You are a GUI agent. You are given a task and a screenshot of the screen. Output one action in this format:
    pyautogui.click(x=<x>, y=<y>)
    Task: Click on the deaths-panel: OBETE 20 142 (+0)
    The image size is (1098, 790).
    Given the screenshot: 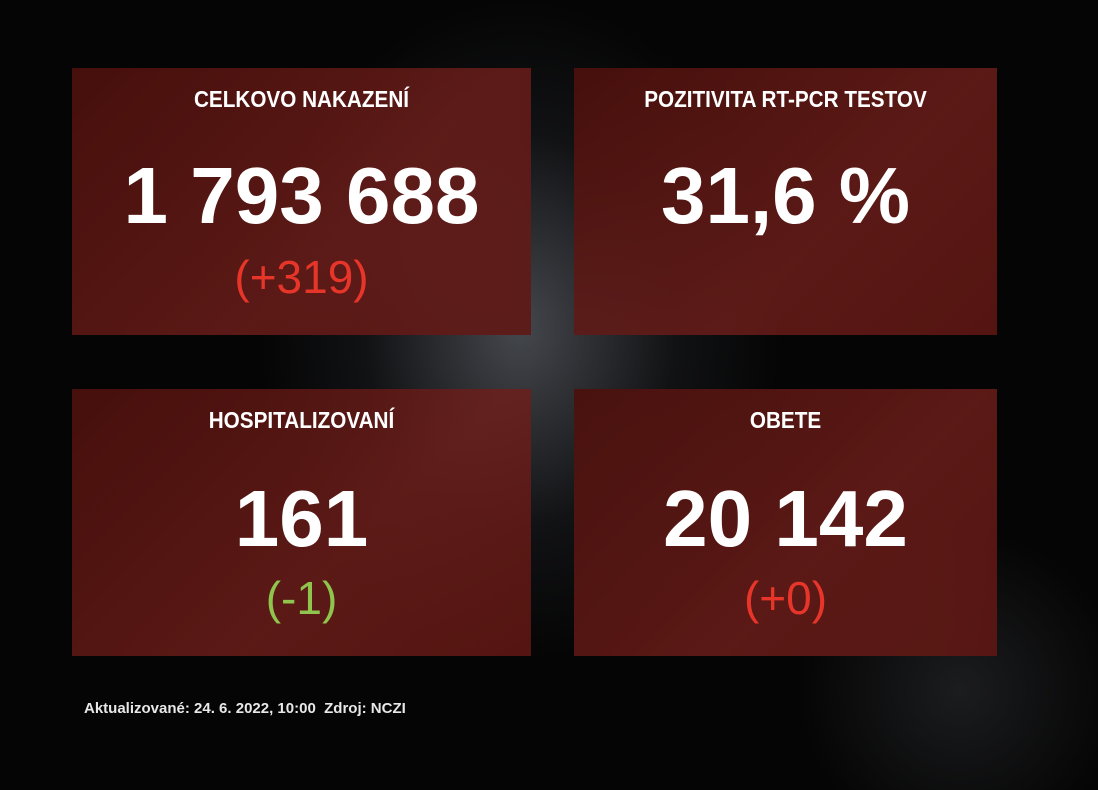 What is the action you would take?
    pyautogui.click(x=785, y=522)
    